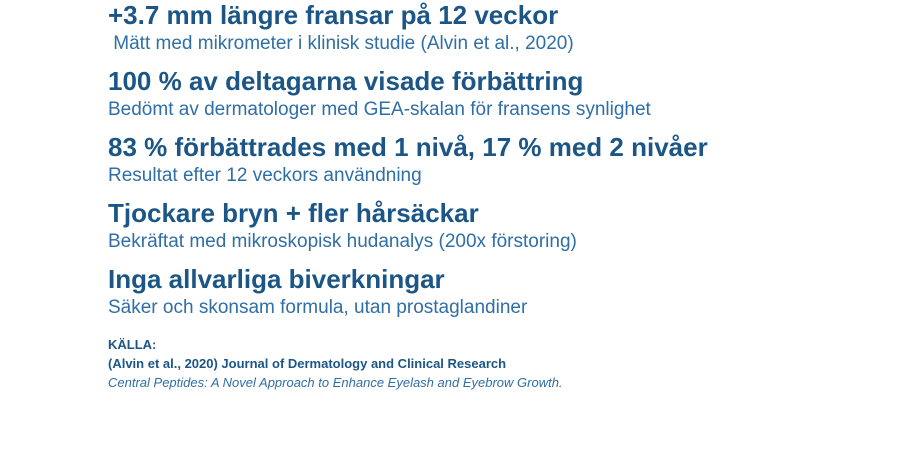 This screenshot has height=450, width=900. Describe the element at coordinates (276, 279) in the screenshot. I see `claim-heading: Inga allvarliga biverkningar` at that location.